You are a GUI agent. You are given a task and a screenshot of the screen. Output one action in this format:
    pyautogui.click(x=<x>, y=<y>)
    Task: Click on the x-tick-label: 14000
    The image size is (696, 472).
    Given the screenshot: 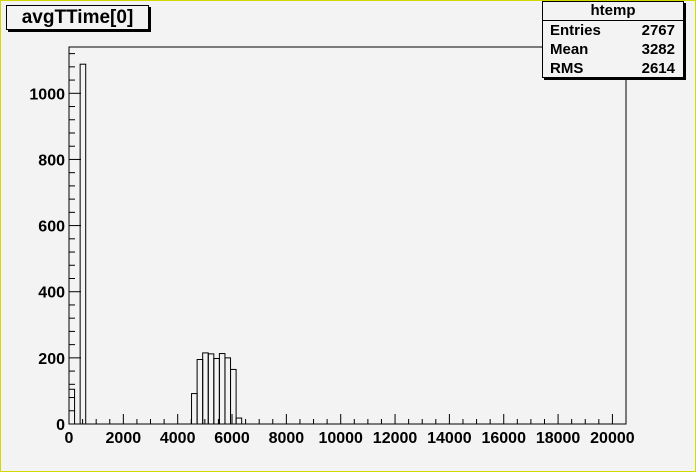 What is the action you would take?
    pyautogui.click(x=449, y=438)
    